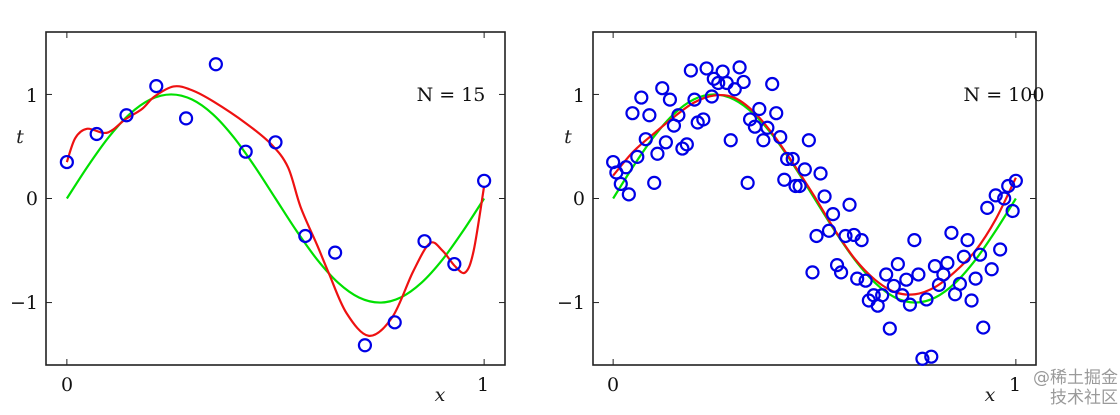 The height and width of the screenshot is (415, 1120). I want to click on x-axis-label: x, so click(990, 395).